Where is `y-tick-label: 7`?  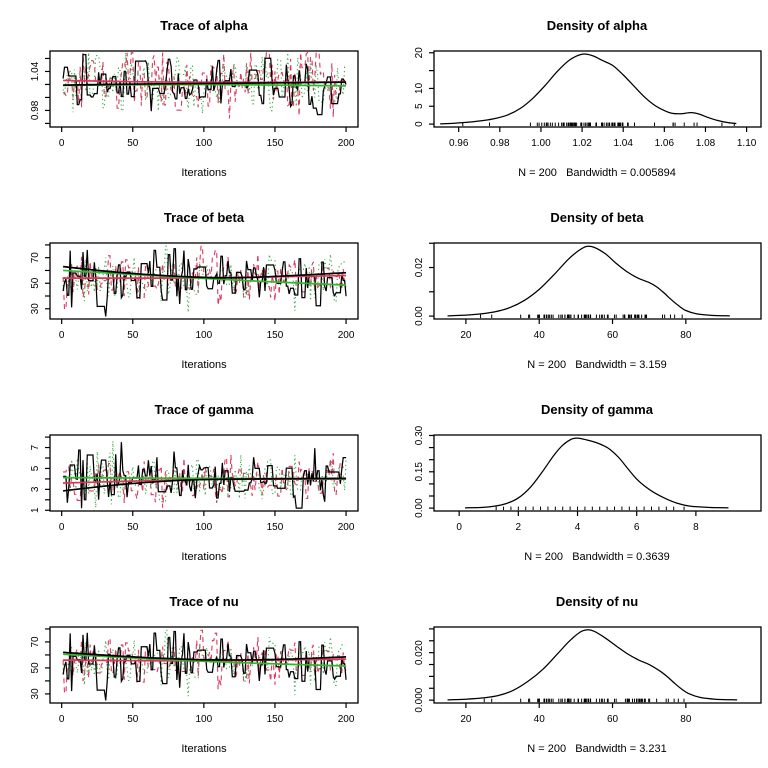
y-tick-label: 7 is located at coordinates (35, 447).